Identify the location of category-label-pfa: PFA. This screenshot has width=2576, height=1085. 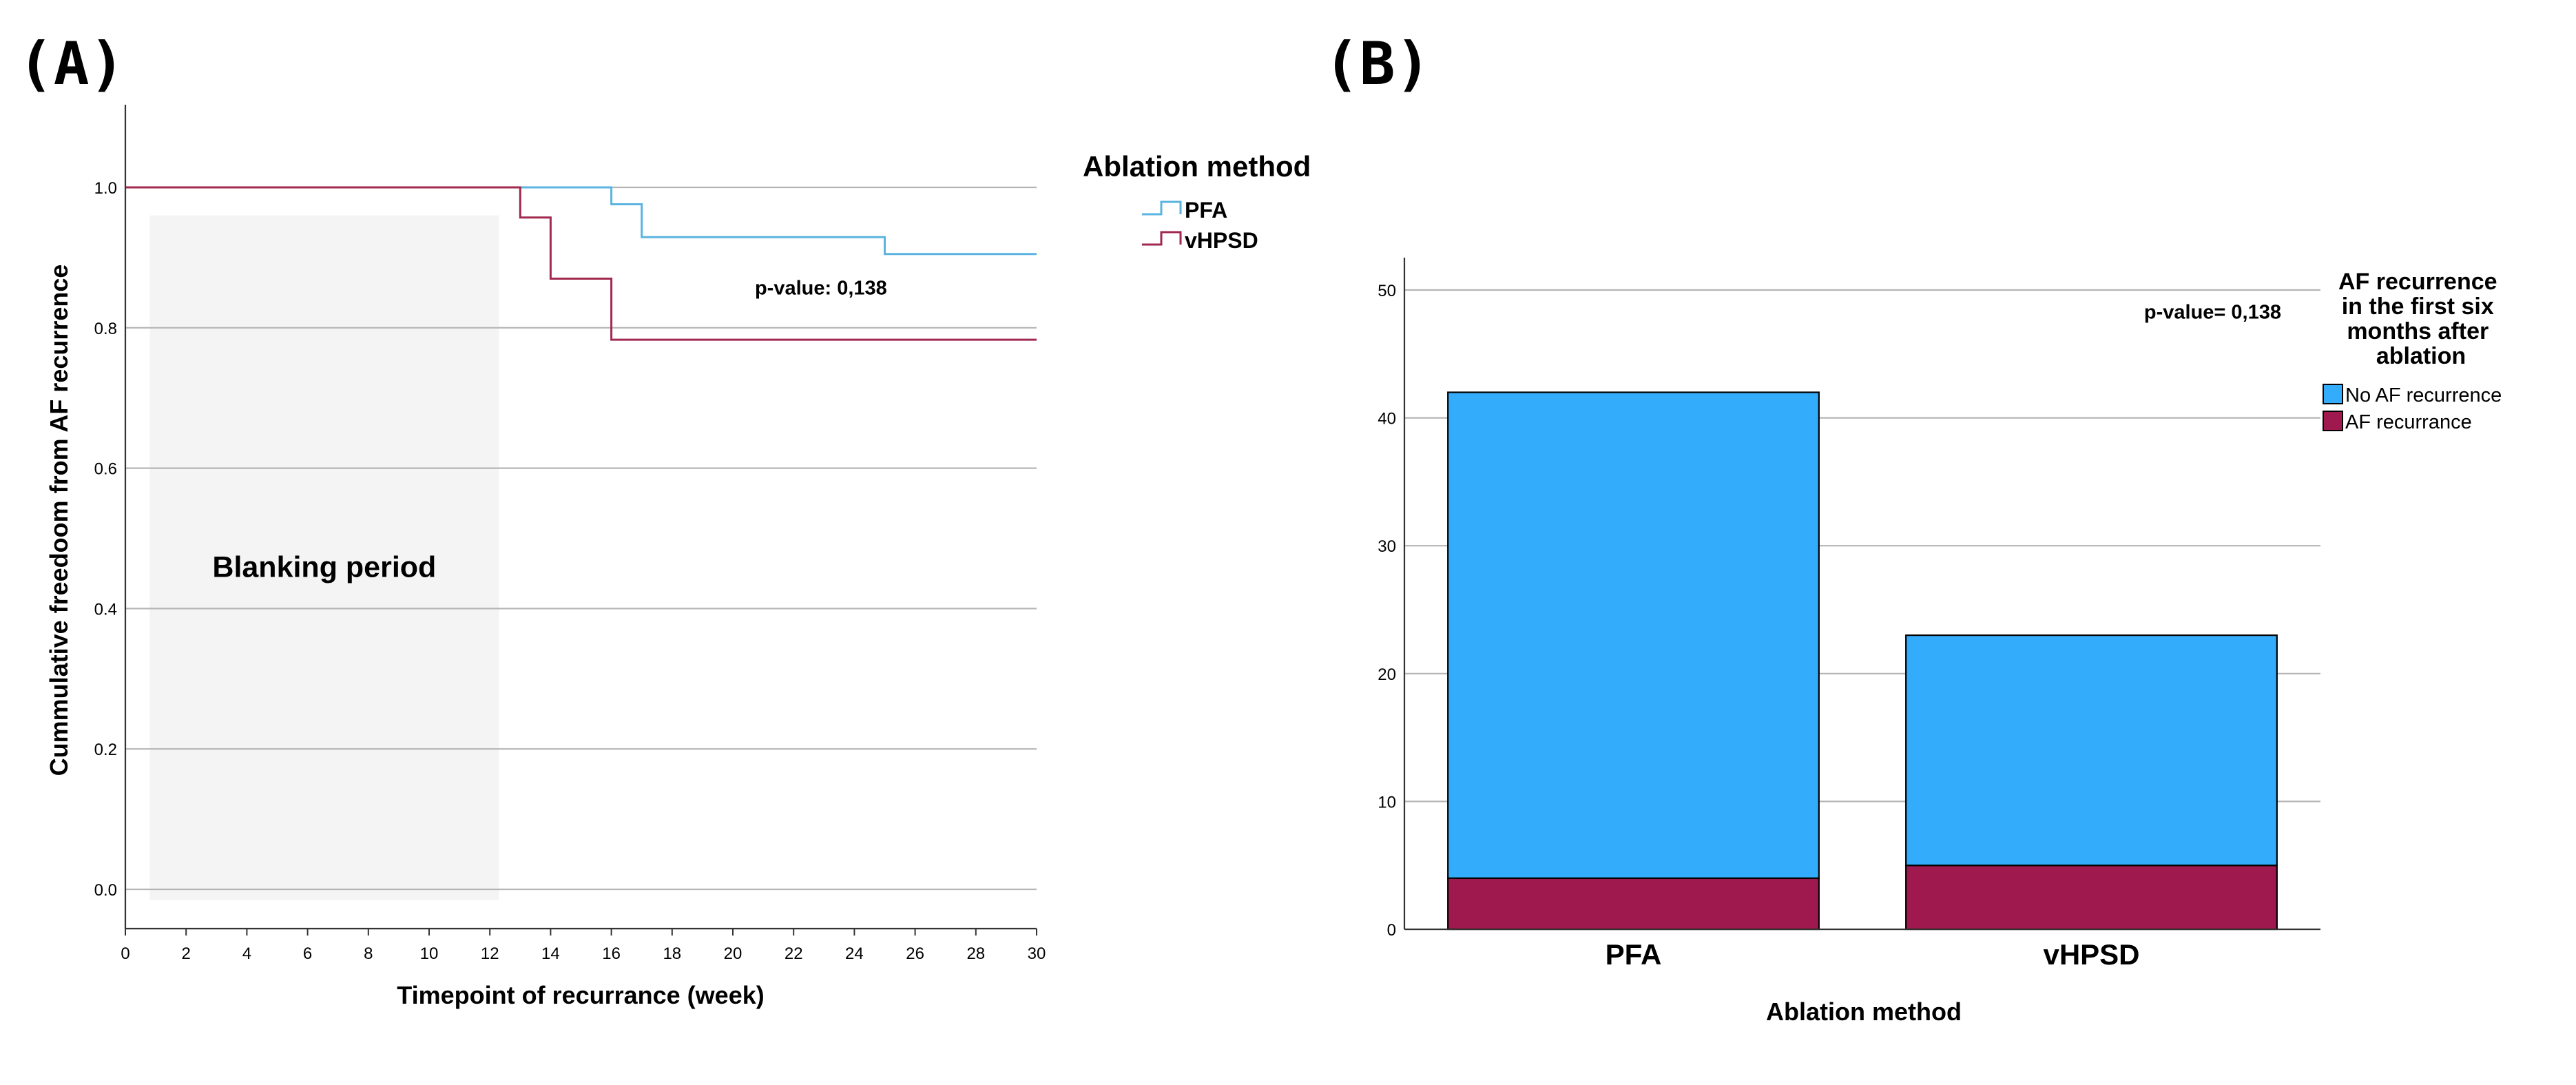
(1634, 954).